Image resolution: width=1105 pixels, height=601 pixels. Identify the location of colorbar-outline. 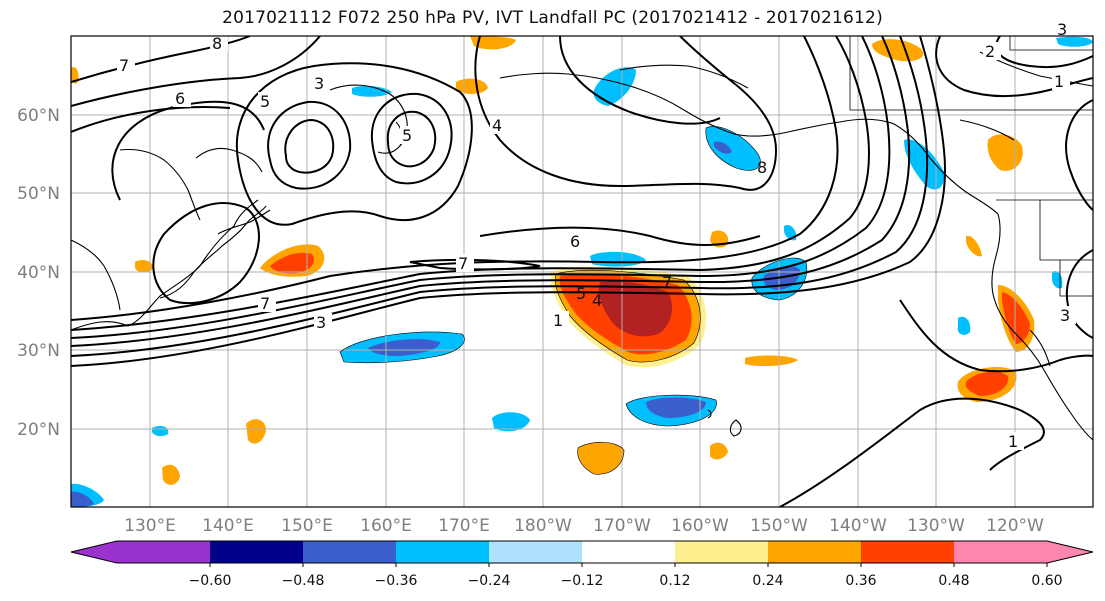
(582, 552).